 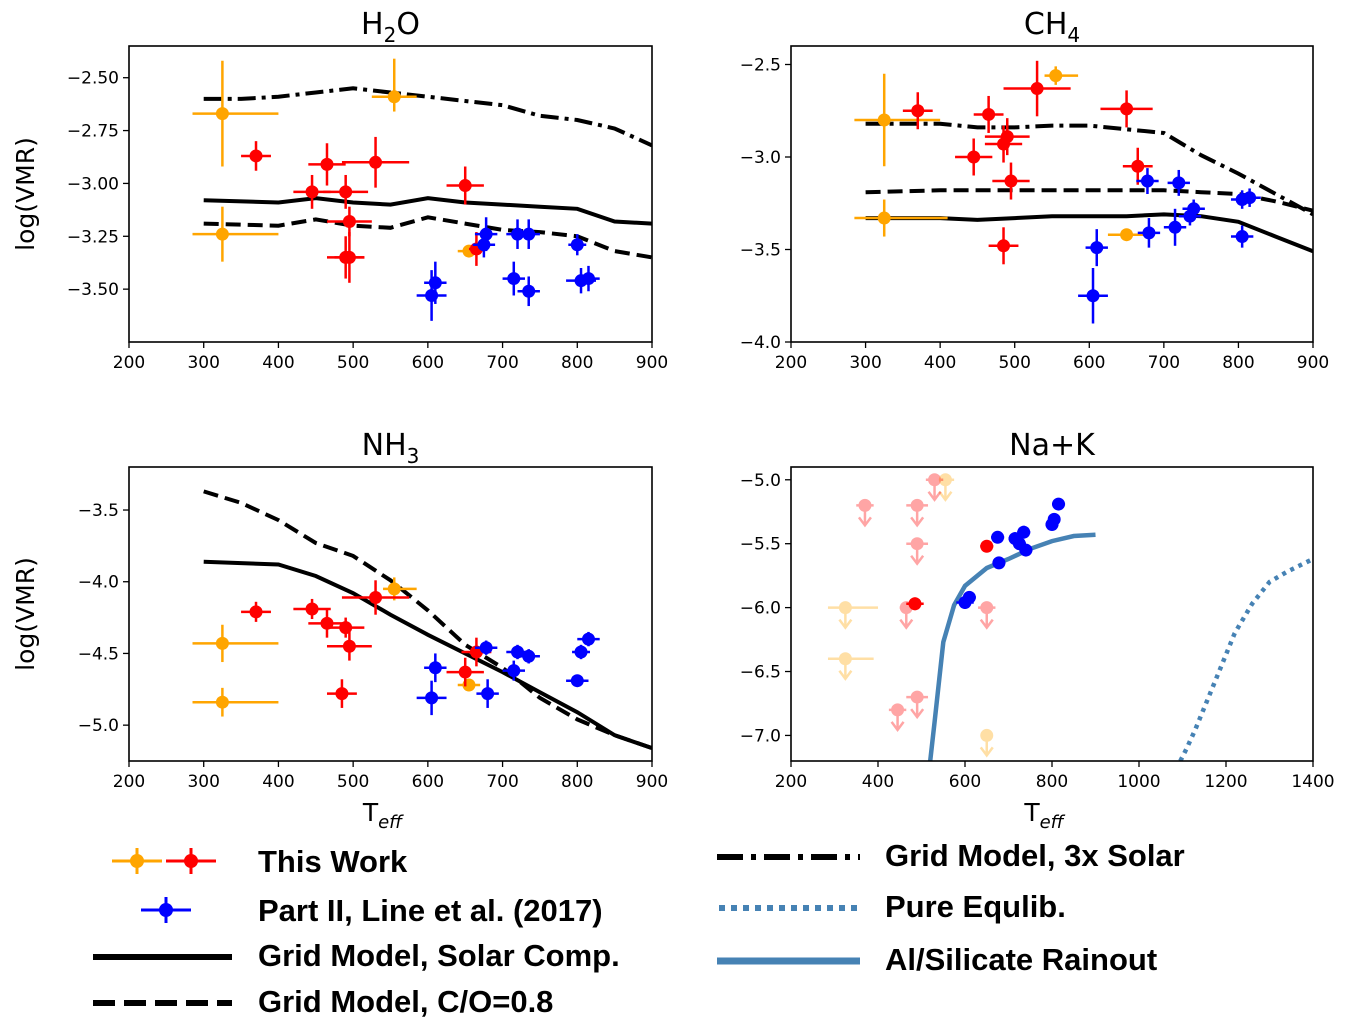 What do you see at coordinates (1225, 782) in the screenshot?
I see `x-tick-label: 1200` at bounding box center [1225, 782].